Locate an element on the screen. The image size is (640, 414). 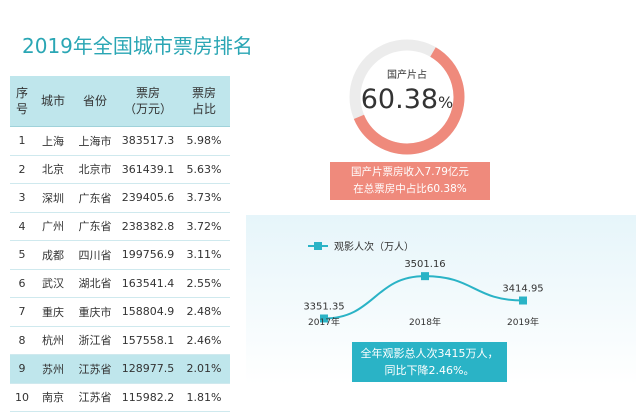
header-province: 省份 is located at coordinates (95, 101).